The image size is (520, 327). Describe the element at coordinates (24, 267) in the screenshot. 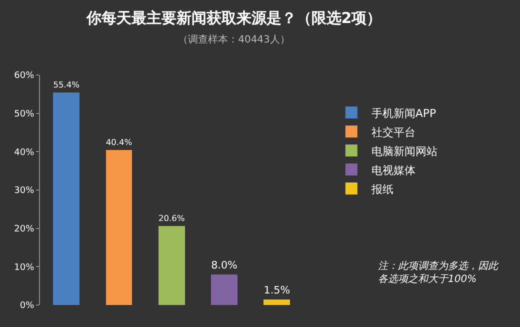

I see `y-tick-label: 10%` at that location.